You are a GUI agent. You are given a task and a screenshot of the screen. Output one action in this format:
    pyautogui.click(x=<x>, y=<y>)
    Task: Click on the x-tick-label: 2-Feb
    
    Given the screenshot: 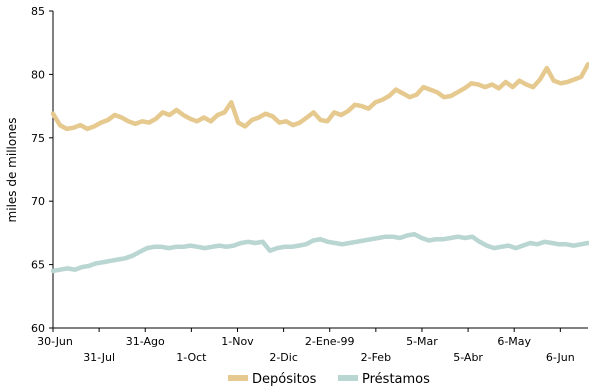 What is the action you would take?
    pyautogui.click(x=376, y=357)
    